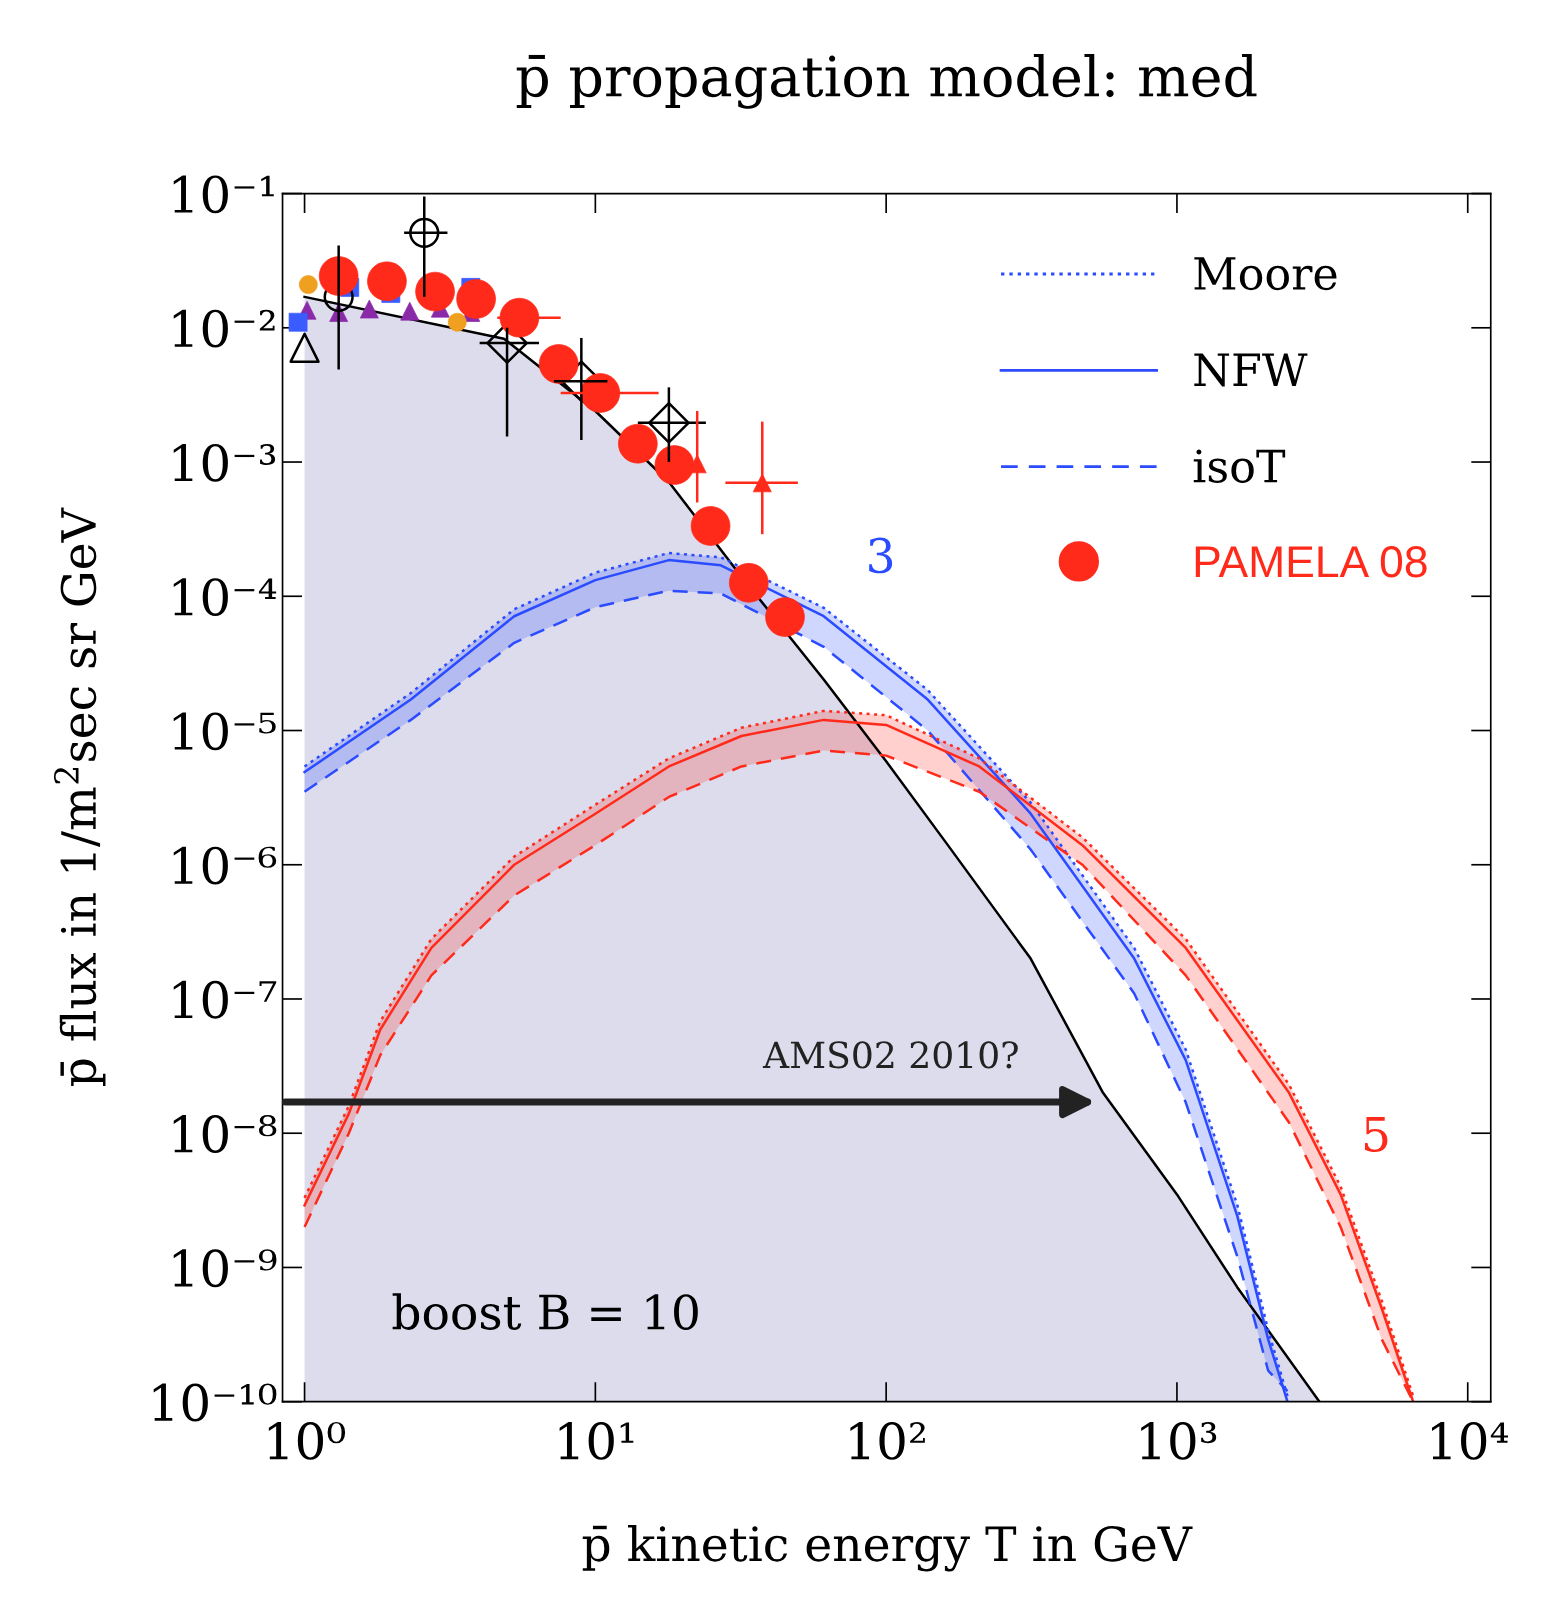 This screenshot has width=1561, height=1613. What do you see at coordinates (596, 1441) in the screenshot?
I see `x-tick-label: 10¹` at bounding box center [596, 1441].